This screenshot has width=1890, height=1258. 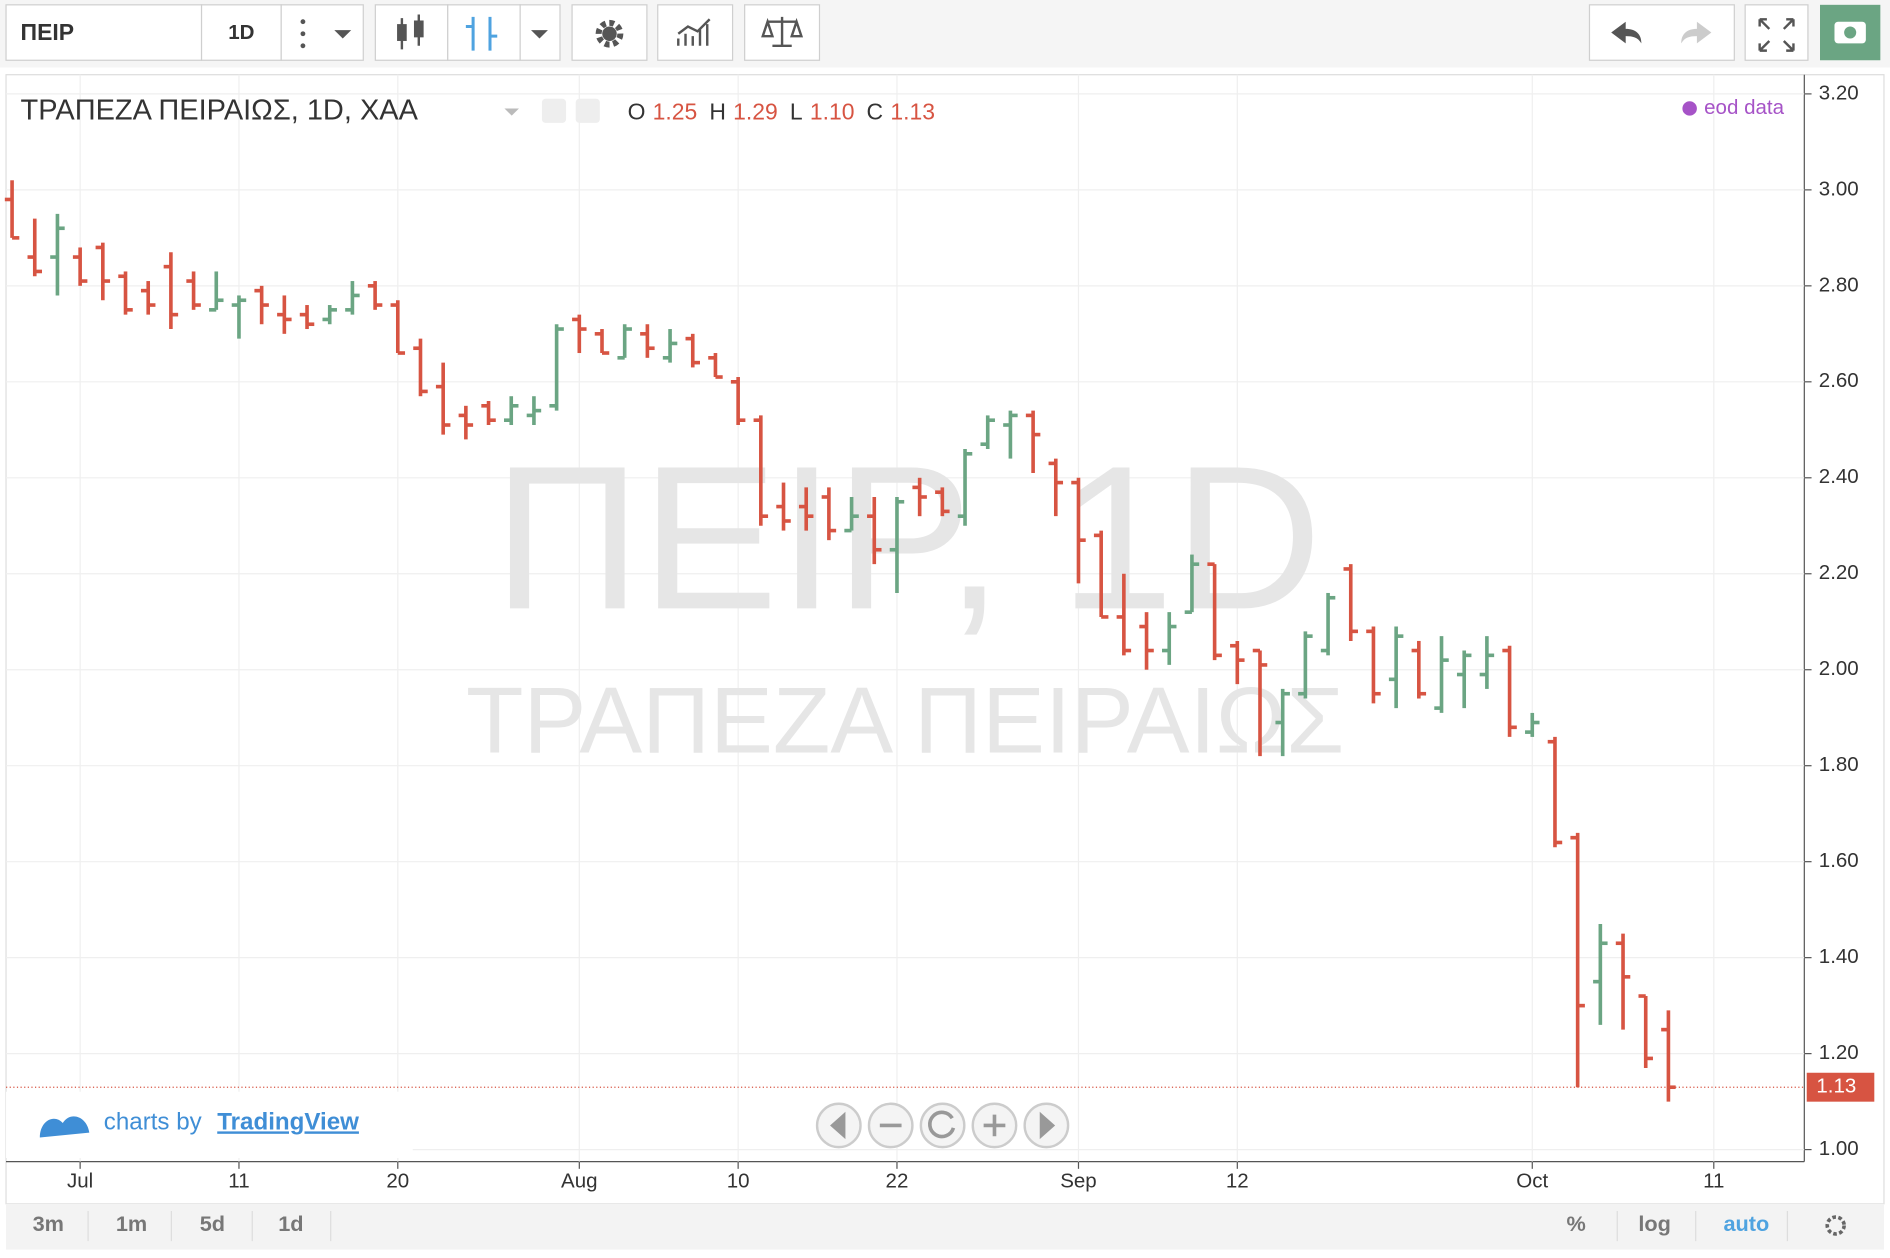 I want to click on scale-button: auto, so click(x=1746, y=1223).